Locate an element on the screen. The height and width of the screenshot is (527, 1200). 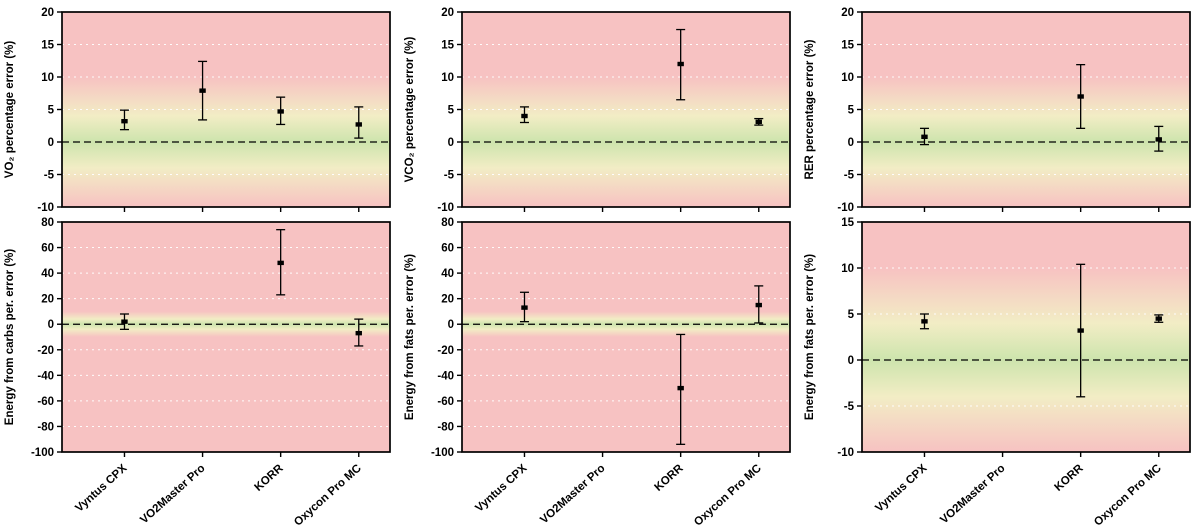
y-axis-title: RER percentage error (%) is located at coordinates (810, 109).